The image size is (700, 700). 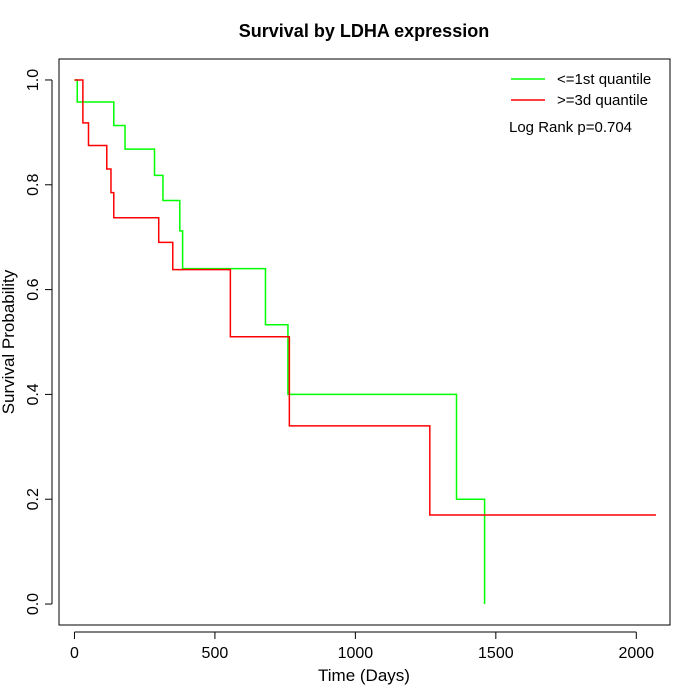 I want to click on legend-label-series-1: <=1st quantile, so click(x=604, y=79).